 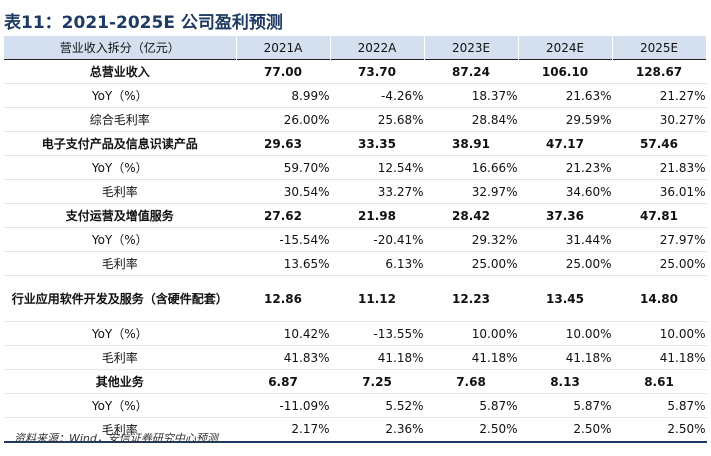 I want to click on value-cell: 8.61, so click(x=659, y=381).